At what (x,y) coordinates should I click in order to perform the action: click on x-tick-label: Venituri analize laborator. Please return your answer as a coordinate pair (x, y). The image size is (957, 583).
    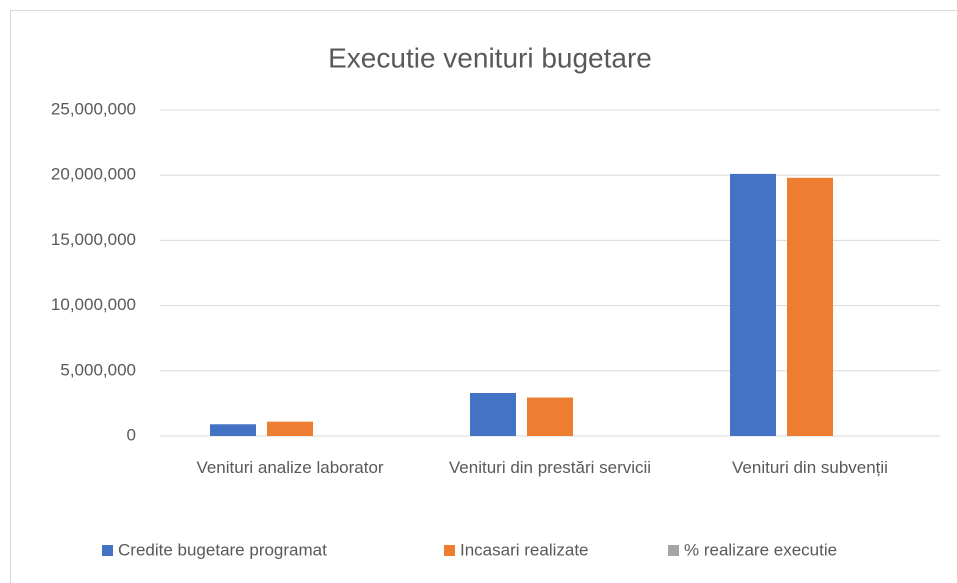
    Looking at the image, I should click on (290, 467).